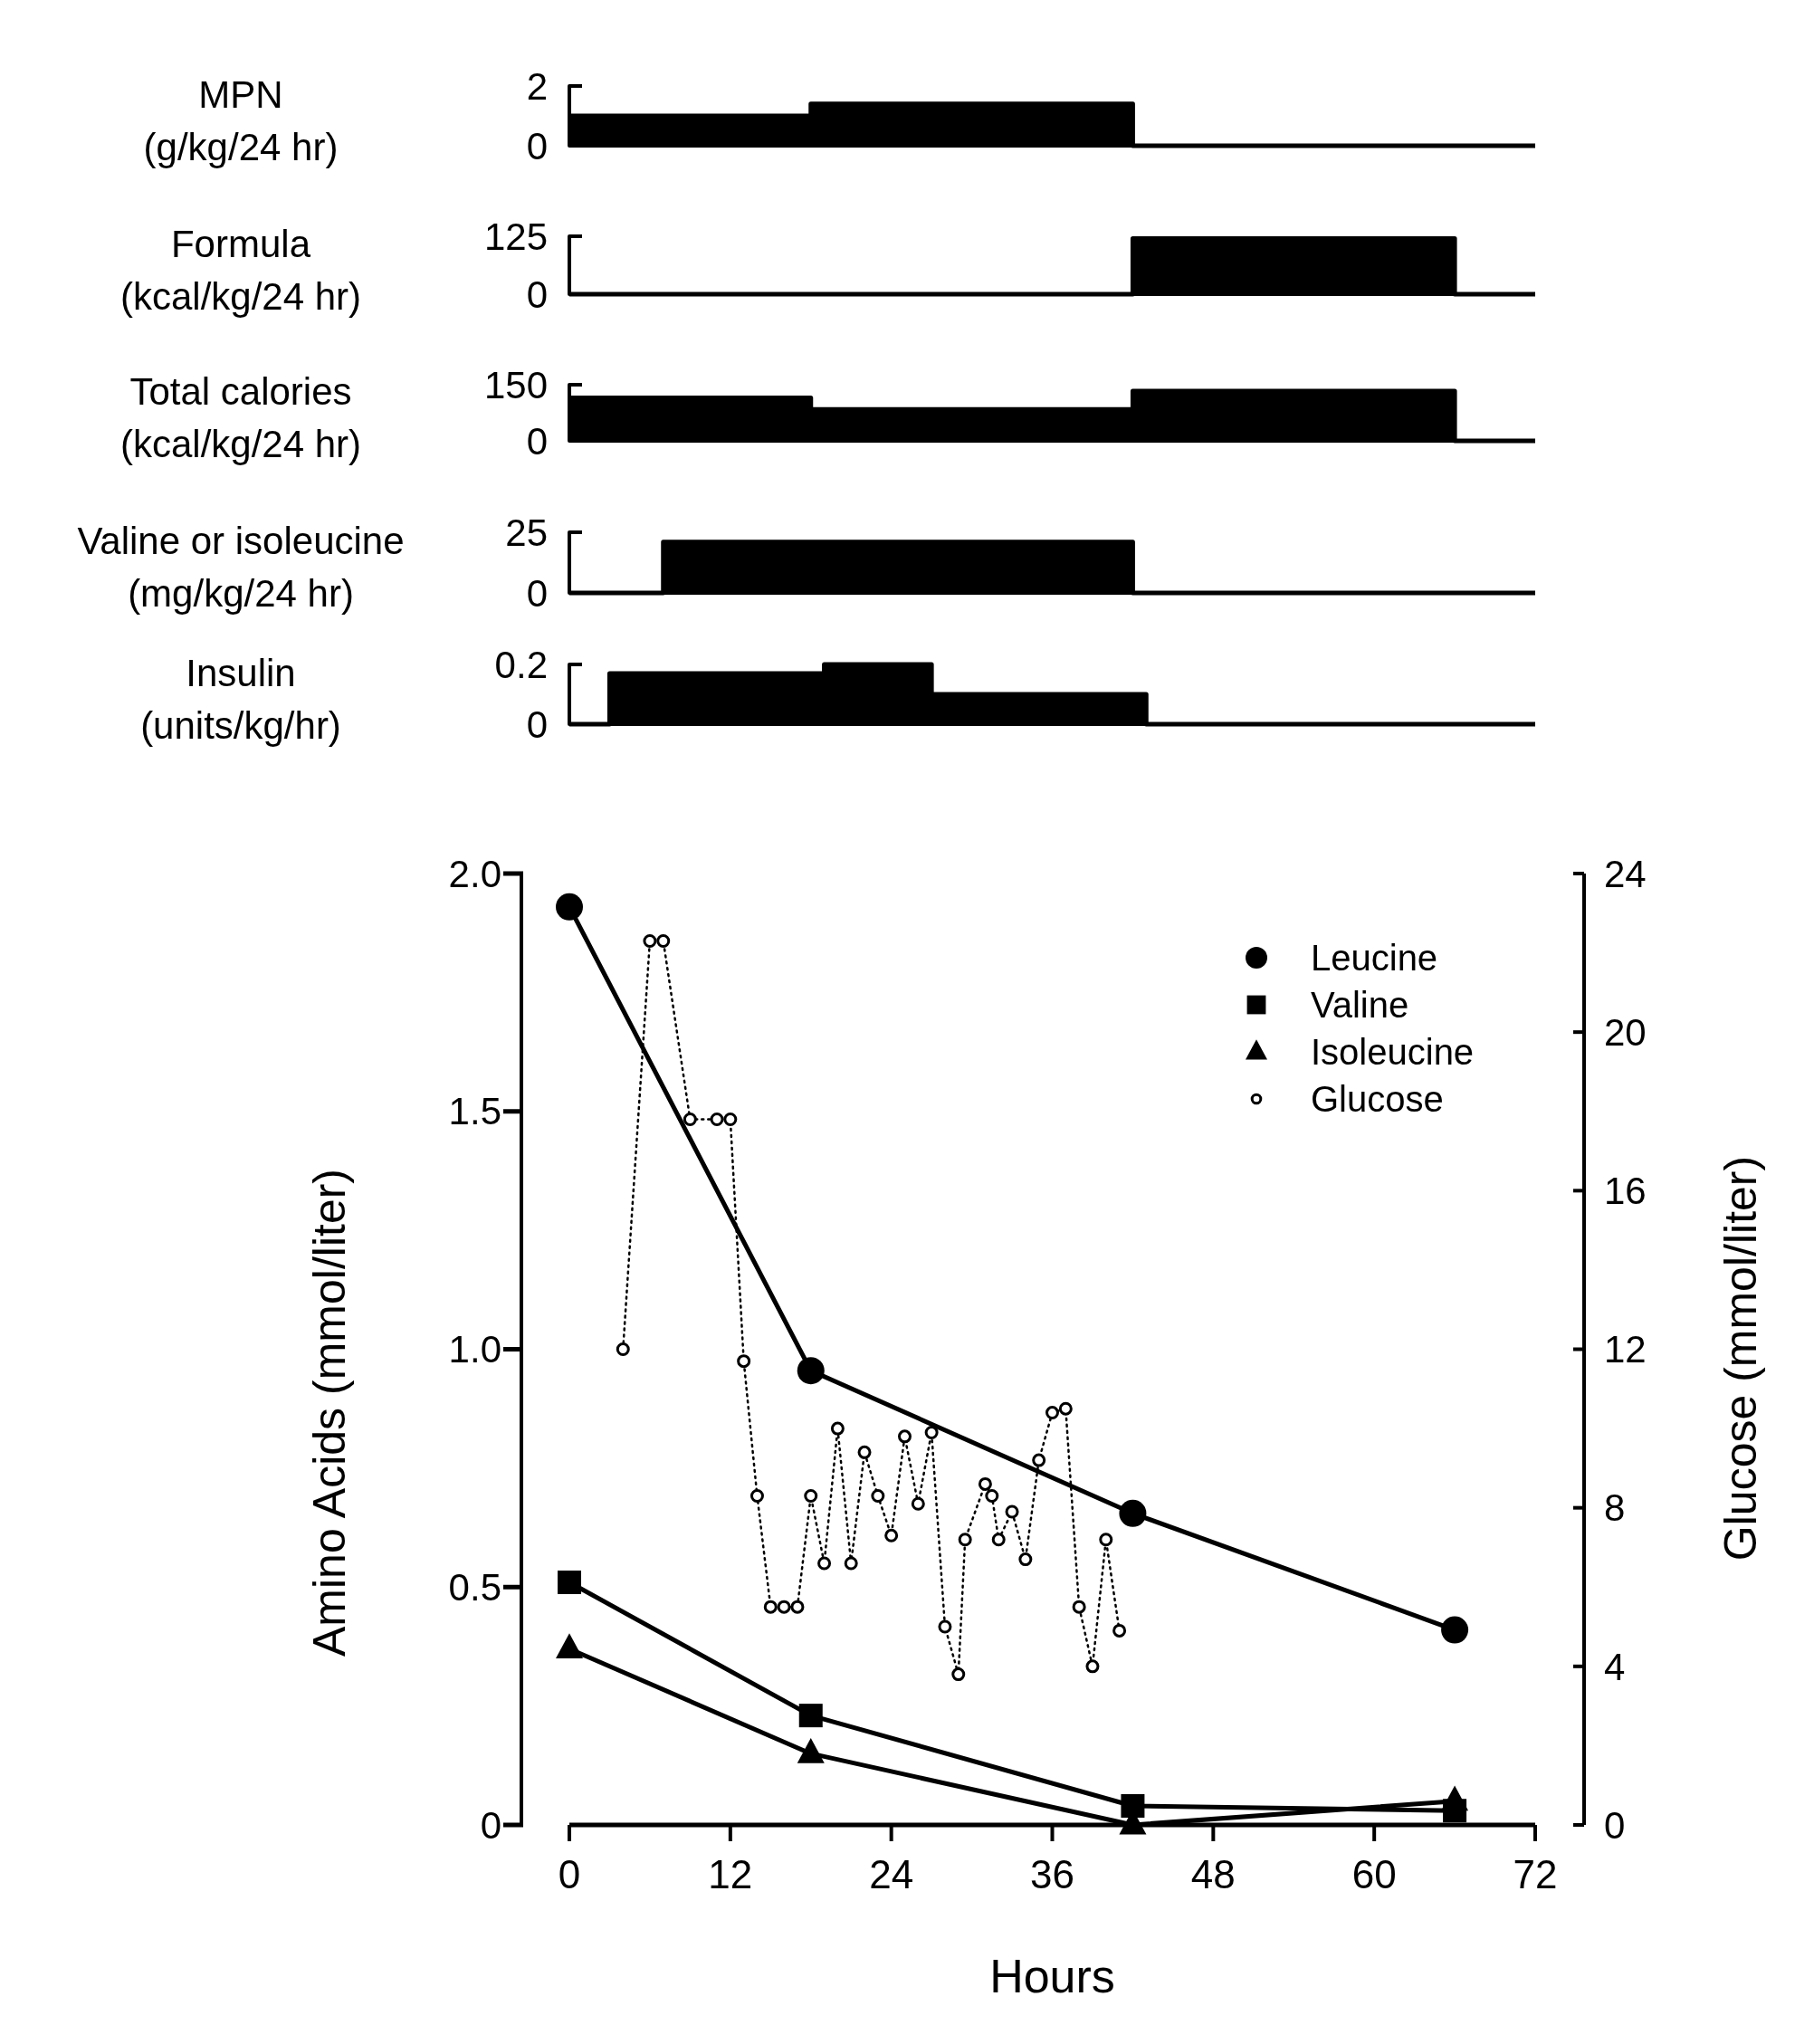  Describe the element at coordinates (474, 873) in the screenshot. I see `y-tick-label: 2.0` at that location.